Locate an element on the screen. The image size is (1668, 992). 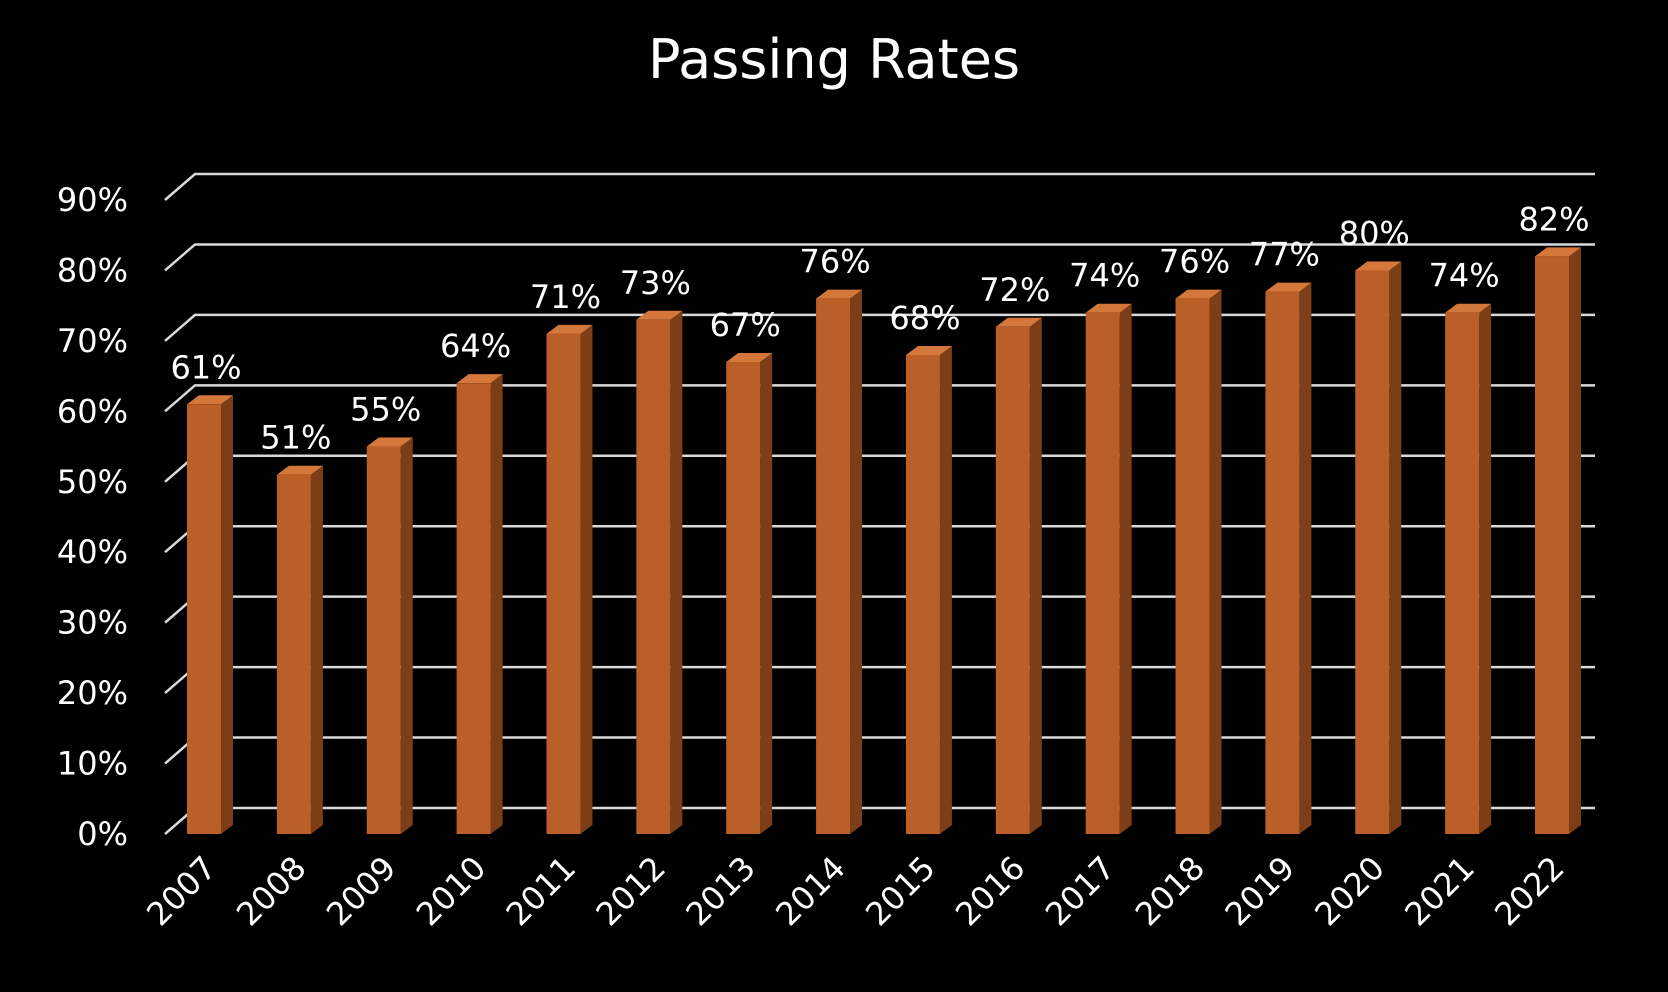
x-tick-label: 2018 is located at coordinates (1170, 891).